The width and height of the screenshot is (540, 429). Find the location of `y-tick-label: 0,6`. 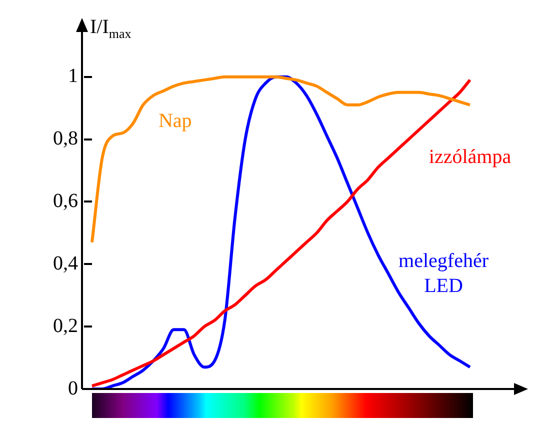

y-tick-label: 0,6 is located at coordinates (65, 201).